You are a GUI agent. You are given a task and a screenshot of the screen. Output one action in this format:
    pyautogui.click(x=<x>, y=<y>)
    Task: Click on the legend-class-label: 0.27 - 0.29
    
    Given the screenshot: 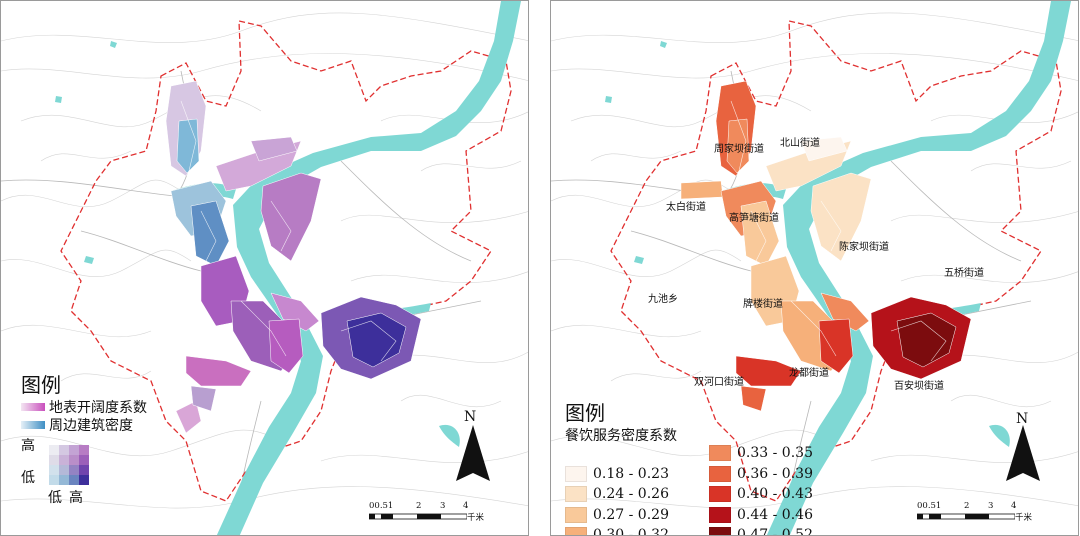 What is the action you would take?
    pyautogui.click(x=631, y=514)
    